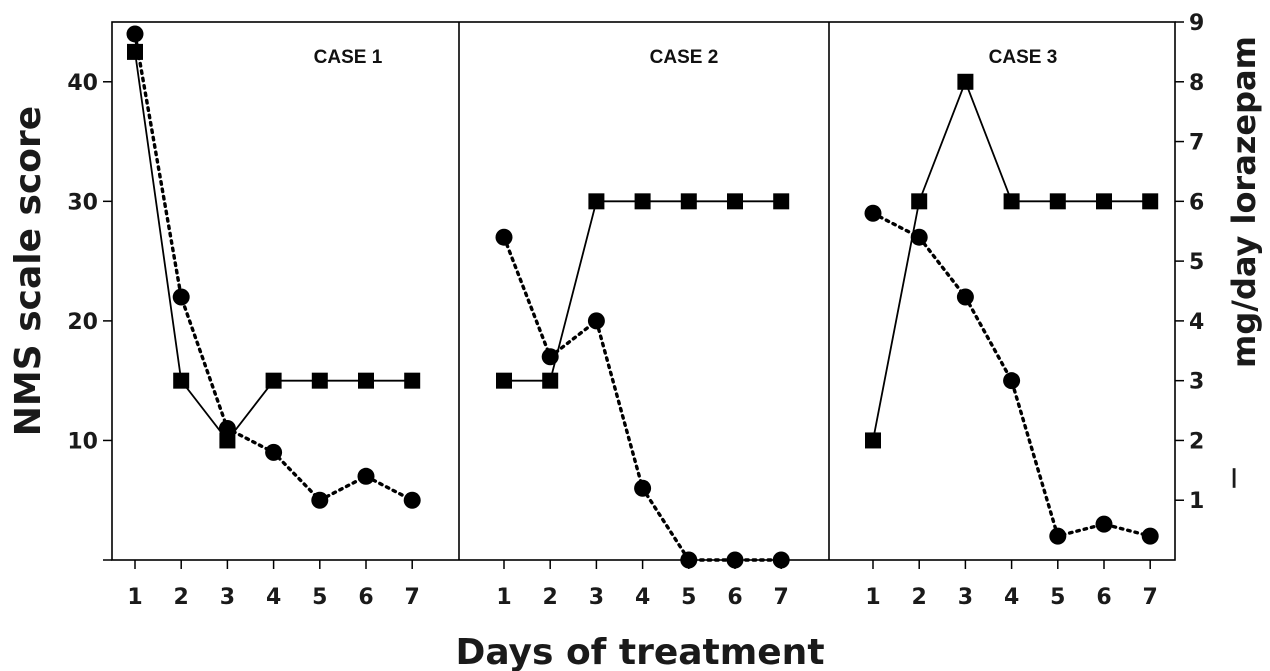 This screenshot has width=1270, height=671. What do you see at coordinates (639, 651) in the screenshot?
I see `x-axis-label: Days of treatment` at bounding box center [639, 651].